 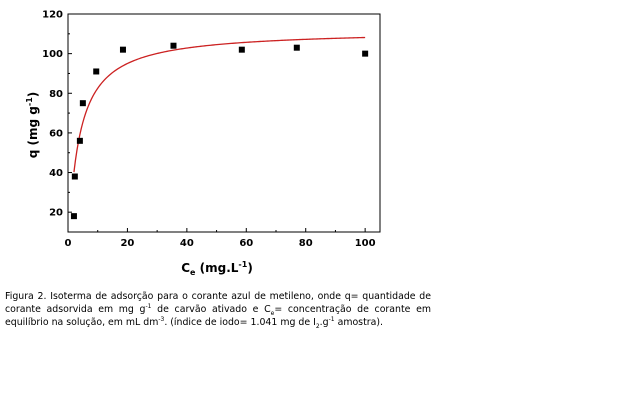 I want to click on y-axis-title: q (mg g-1), so click(x=32, y=125).